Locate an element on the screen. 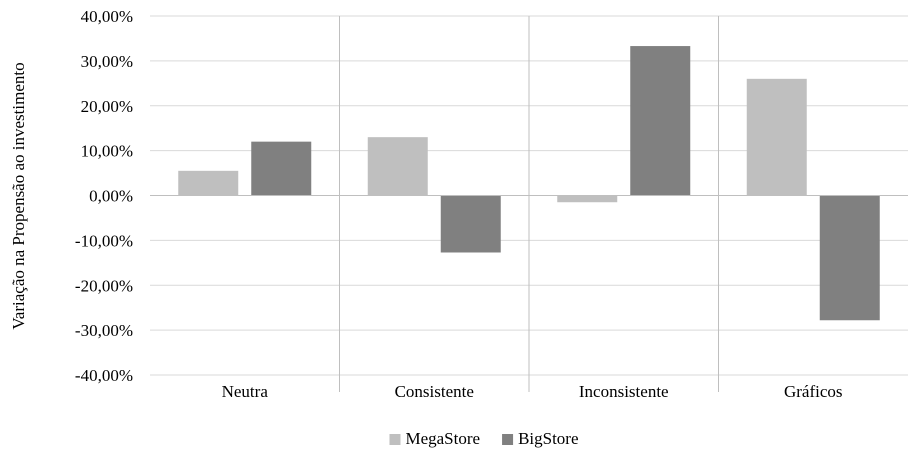 The height and width of the screenshot is (462, 908). x-tick-label: Gráficos is located at coordinates (813, 391).